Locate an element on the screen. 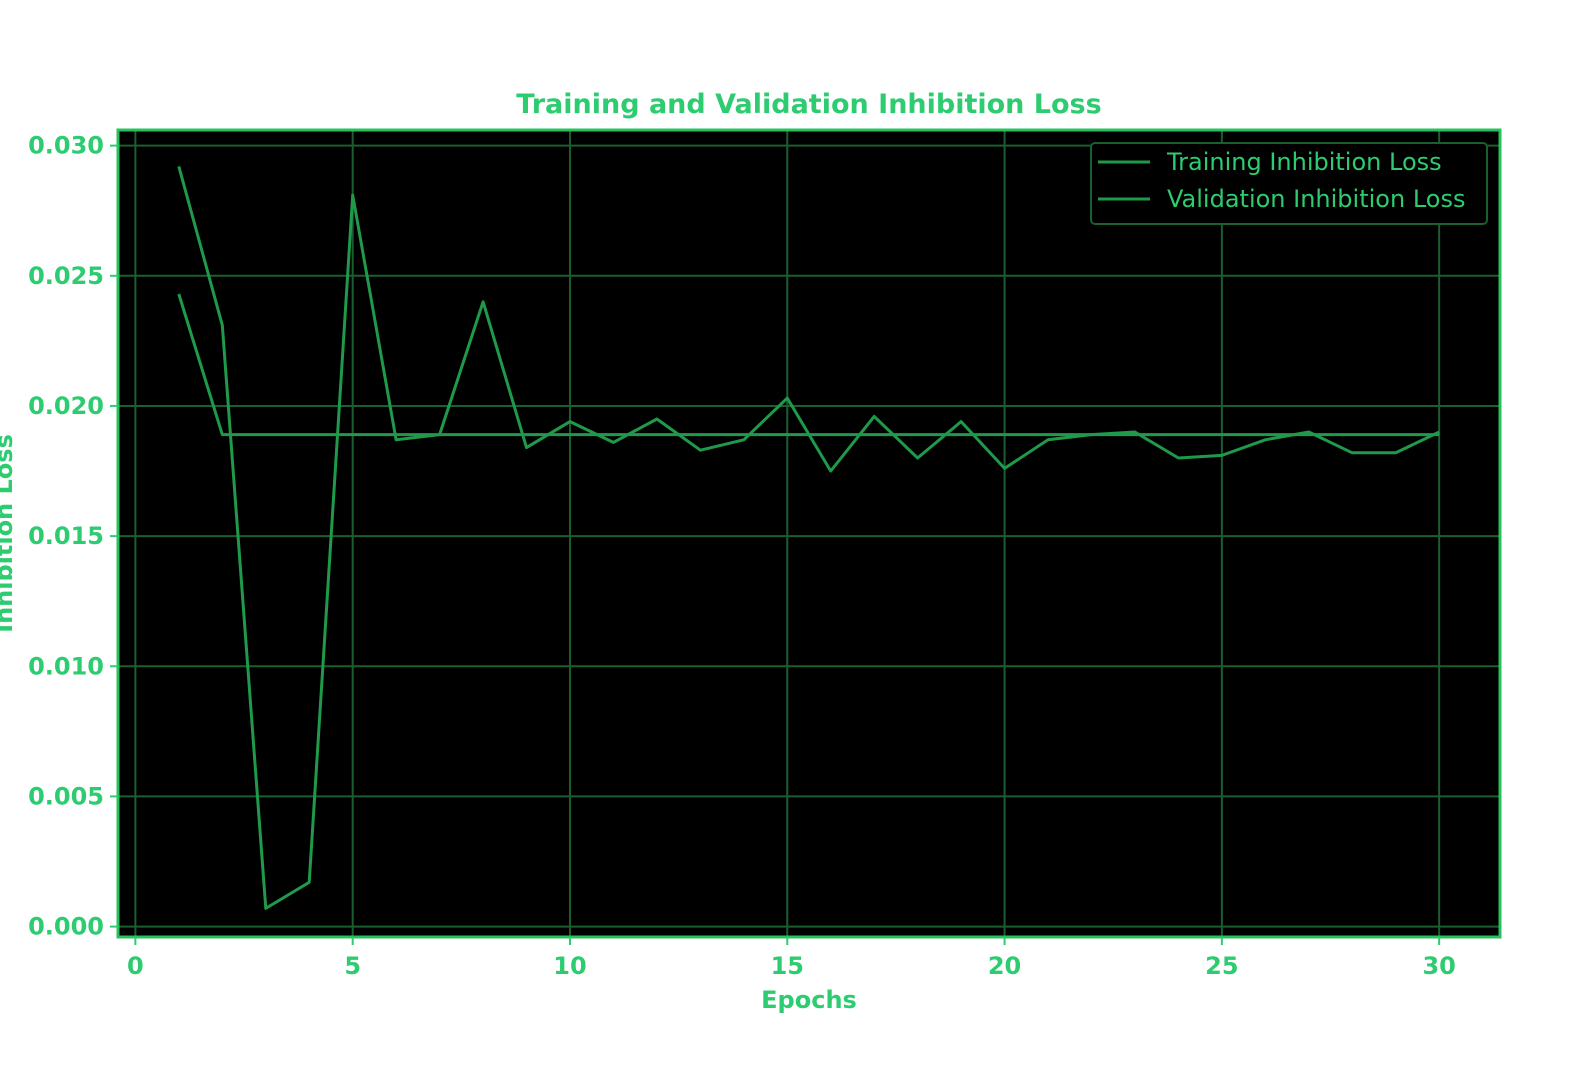 The width and height of the screenshot is (1581, 1080). y-tick-label: 0.025 is located at coordinates (66, 276).